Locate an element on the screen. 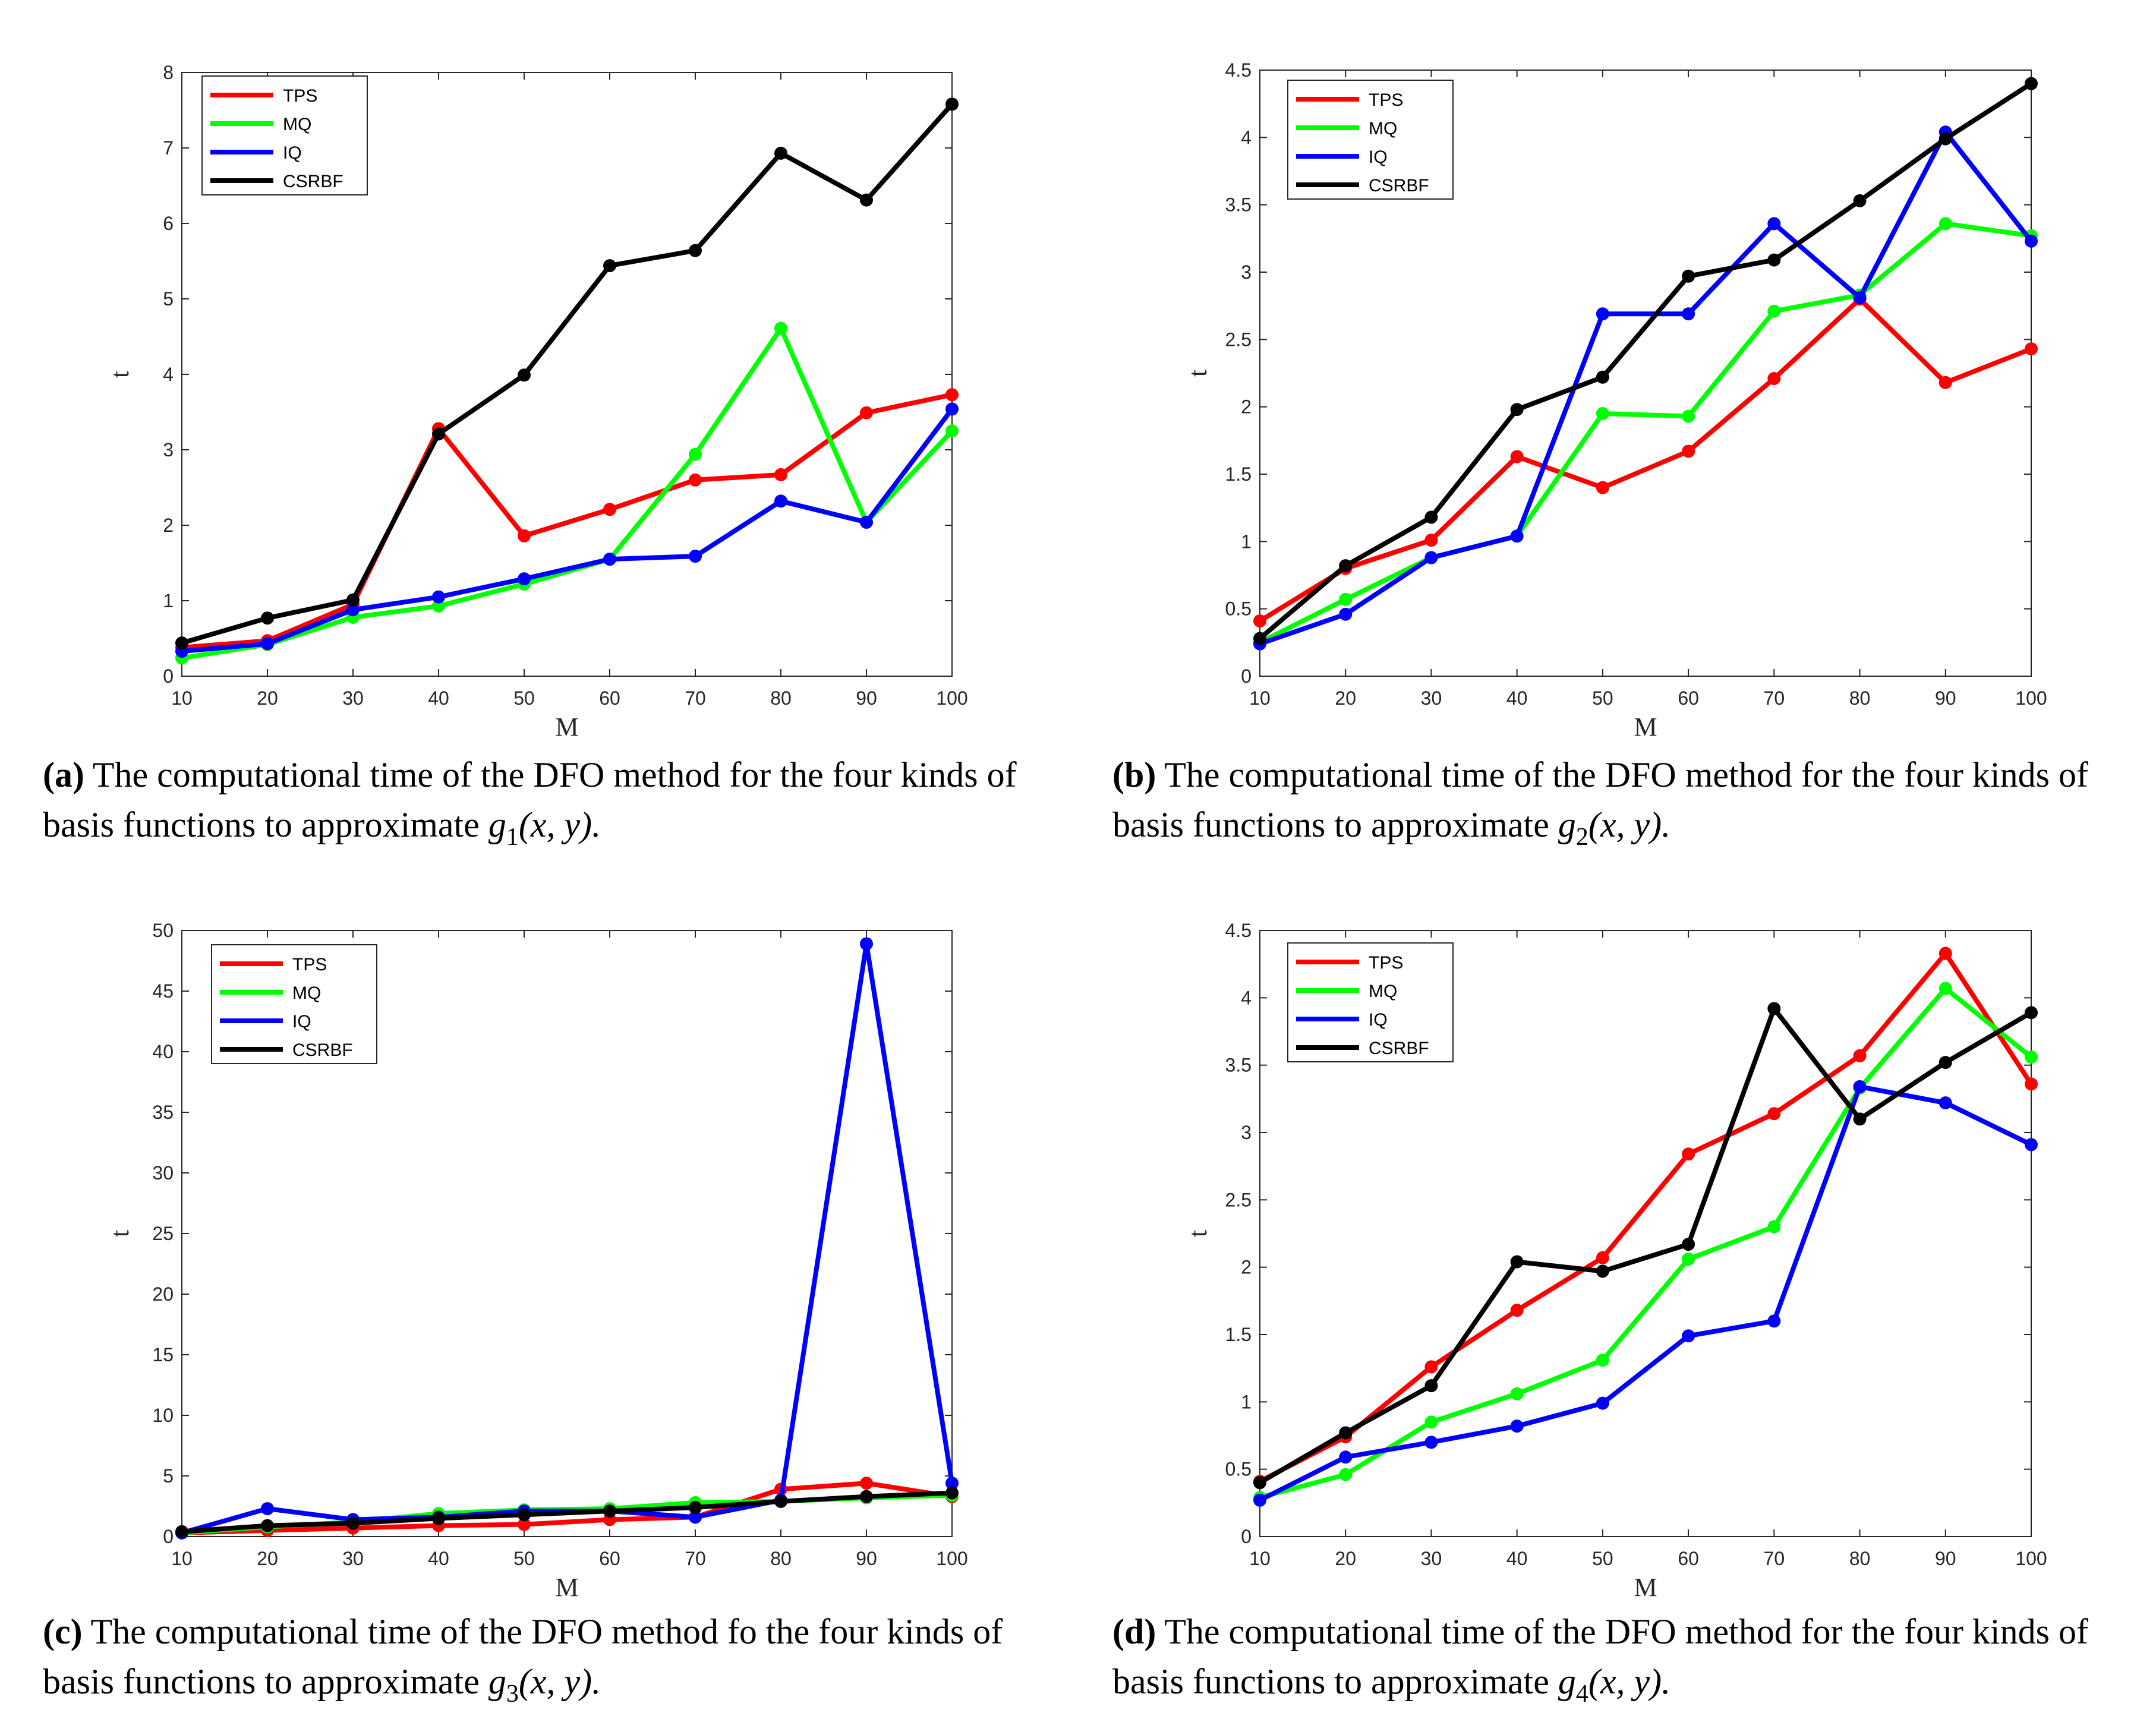  y-tick-label: 0.5 is located at coordinates (1238, 609).